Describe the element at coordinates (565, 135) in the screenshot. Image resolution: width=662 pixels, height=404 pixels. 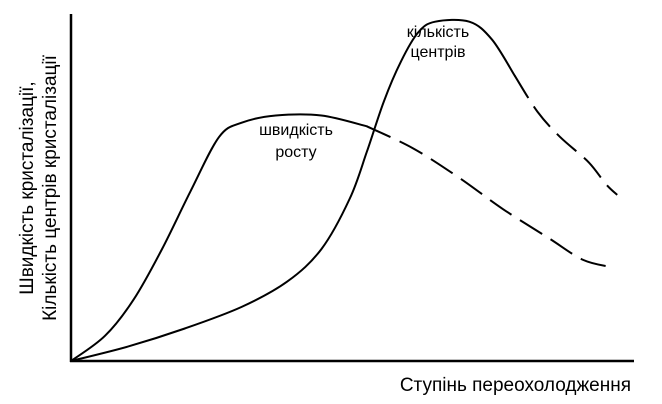
I see `nuclei-count-curve-dashed` at that location.